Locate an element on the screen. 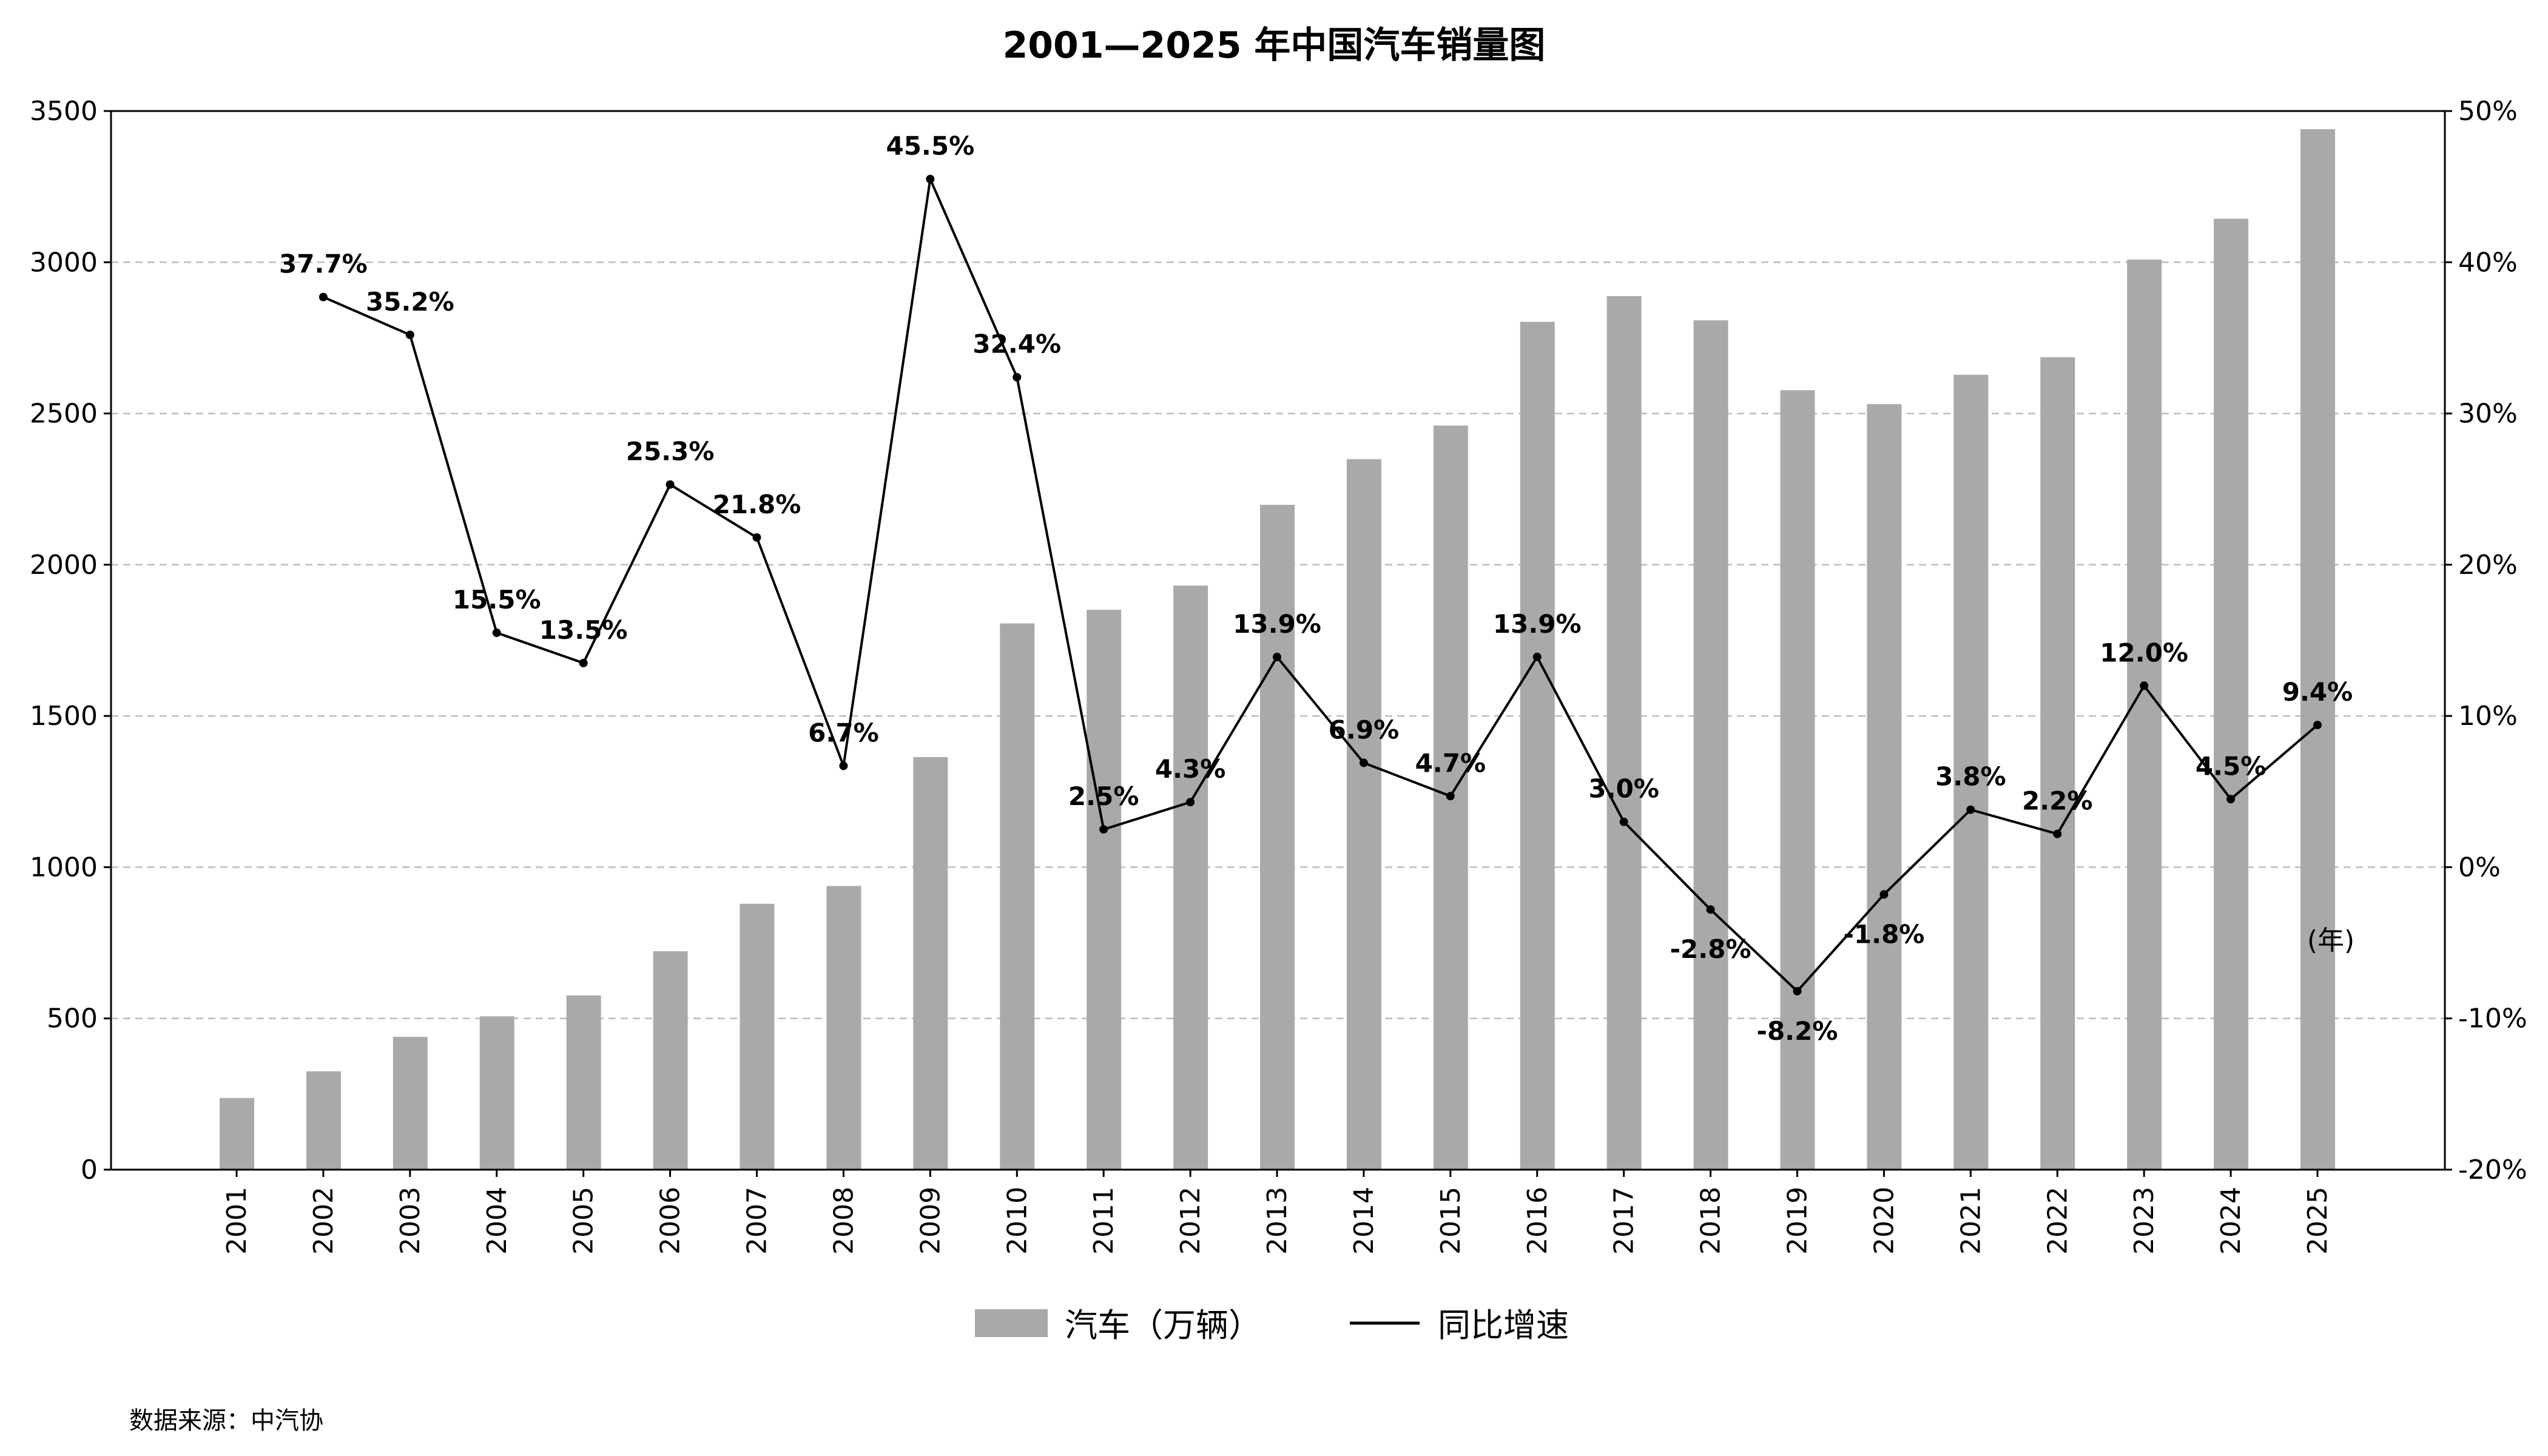 The height and width of the screenshot is (1456, 2548). data-label-2018: -2.8% is located at coordinates (1710, 949).